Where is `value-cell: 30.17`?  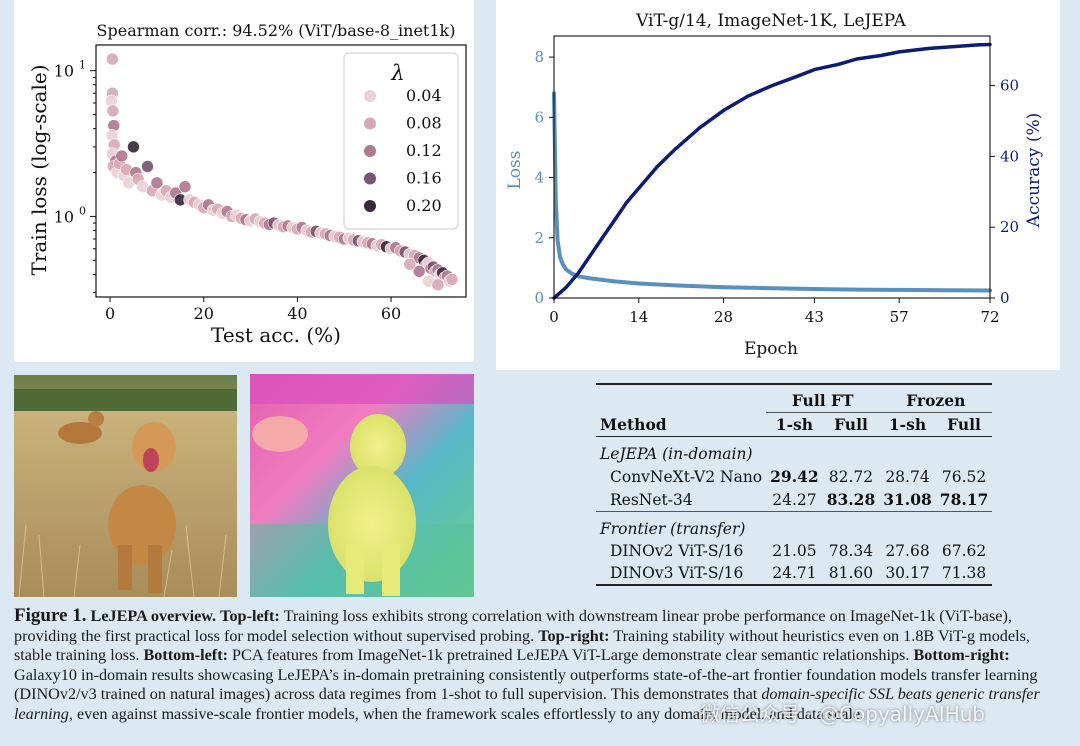
value-cell: 30.17 is located at coordinates (907, 574).